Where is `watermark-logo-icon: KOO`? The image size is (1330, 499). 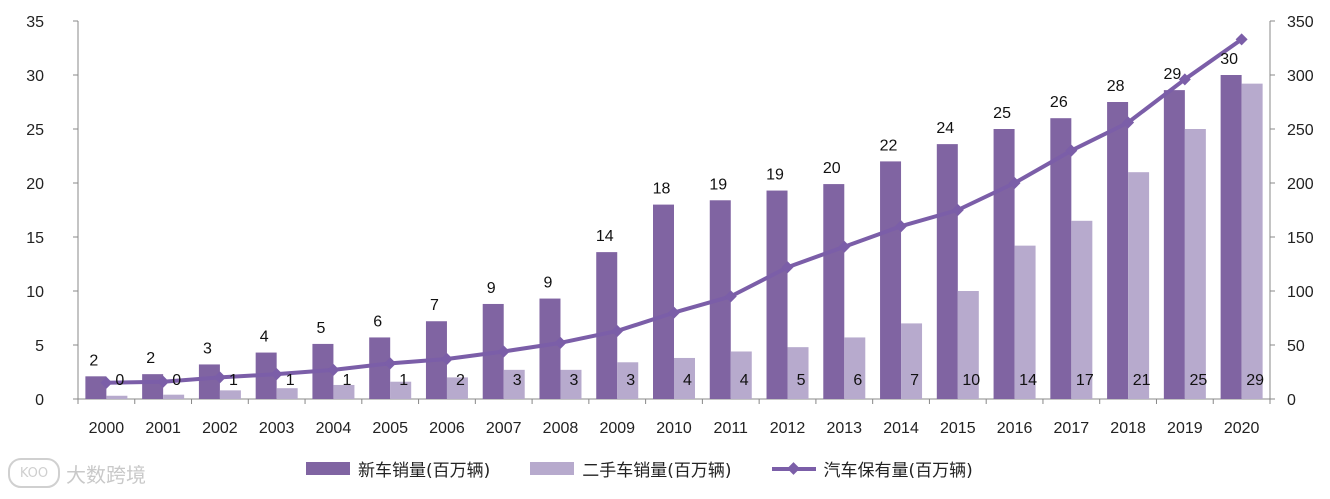 watermark-logo-icon: KOO is located at coordinates (34, 473).